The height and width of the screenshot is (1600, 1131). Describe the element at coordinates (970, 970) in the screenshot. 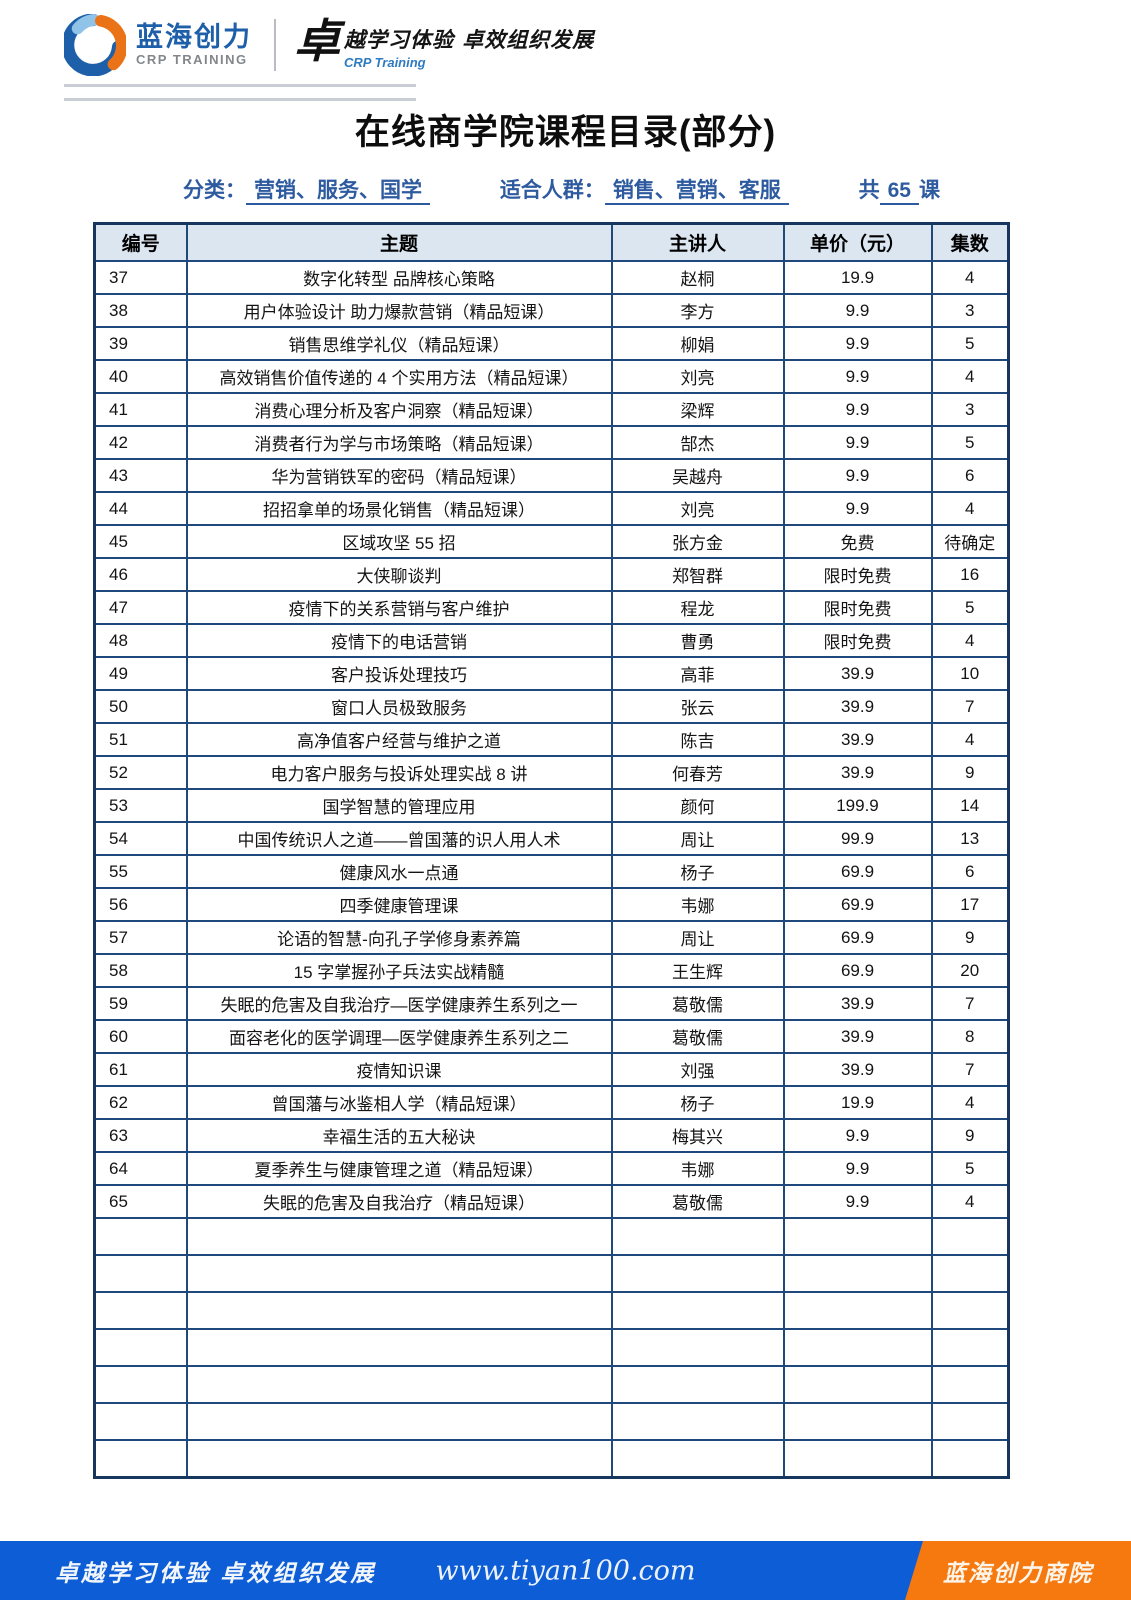

I see `table-cell: 20` at that location.